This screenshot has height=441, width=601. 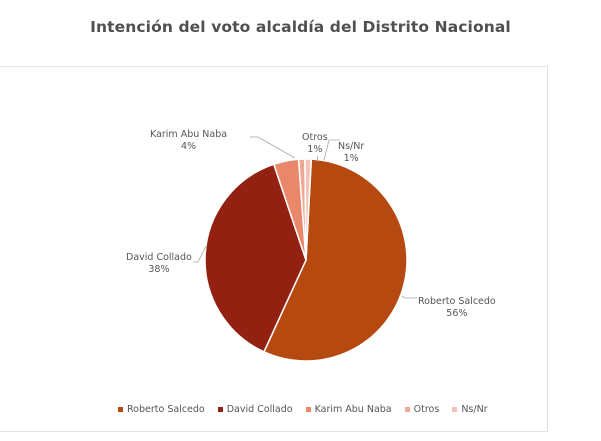 I want to click on label-name: Ns/Nr, so click(x=351, y=146).